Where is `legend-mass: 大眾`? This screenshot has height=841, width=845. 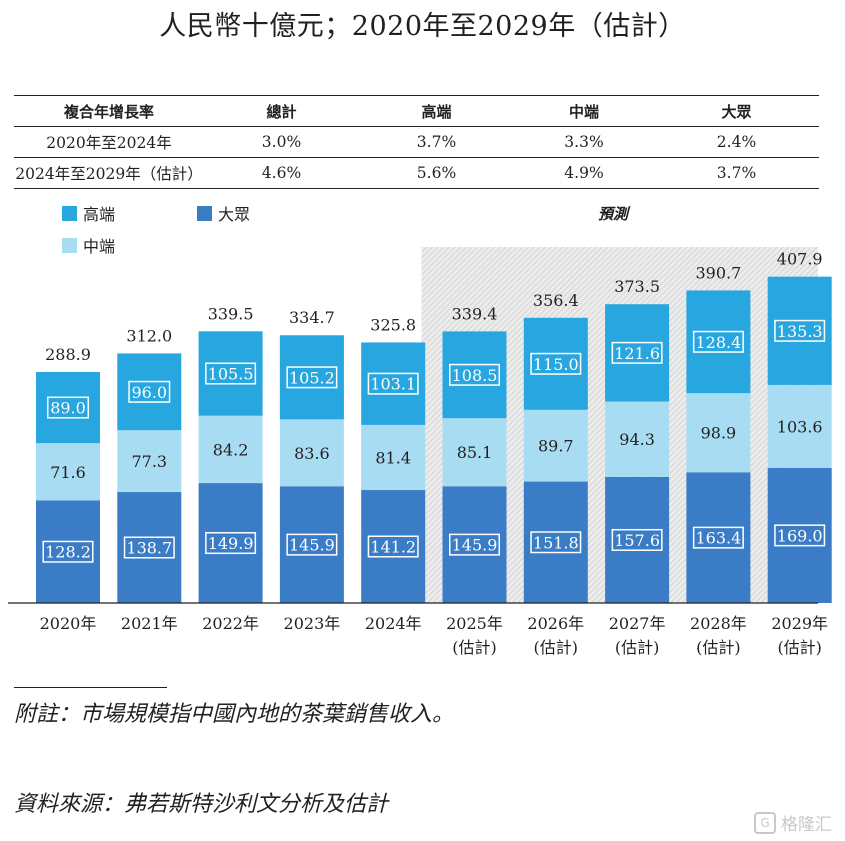
legend-mass: 大眾 is located at coordinates (223, 213).